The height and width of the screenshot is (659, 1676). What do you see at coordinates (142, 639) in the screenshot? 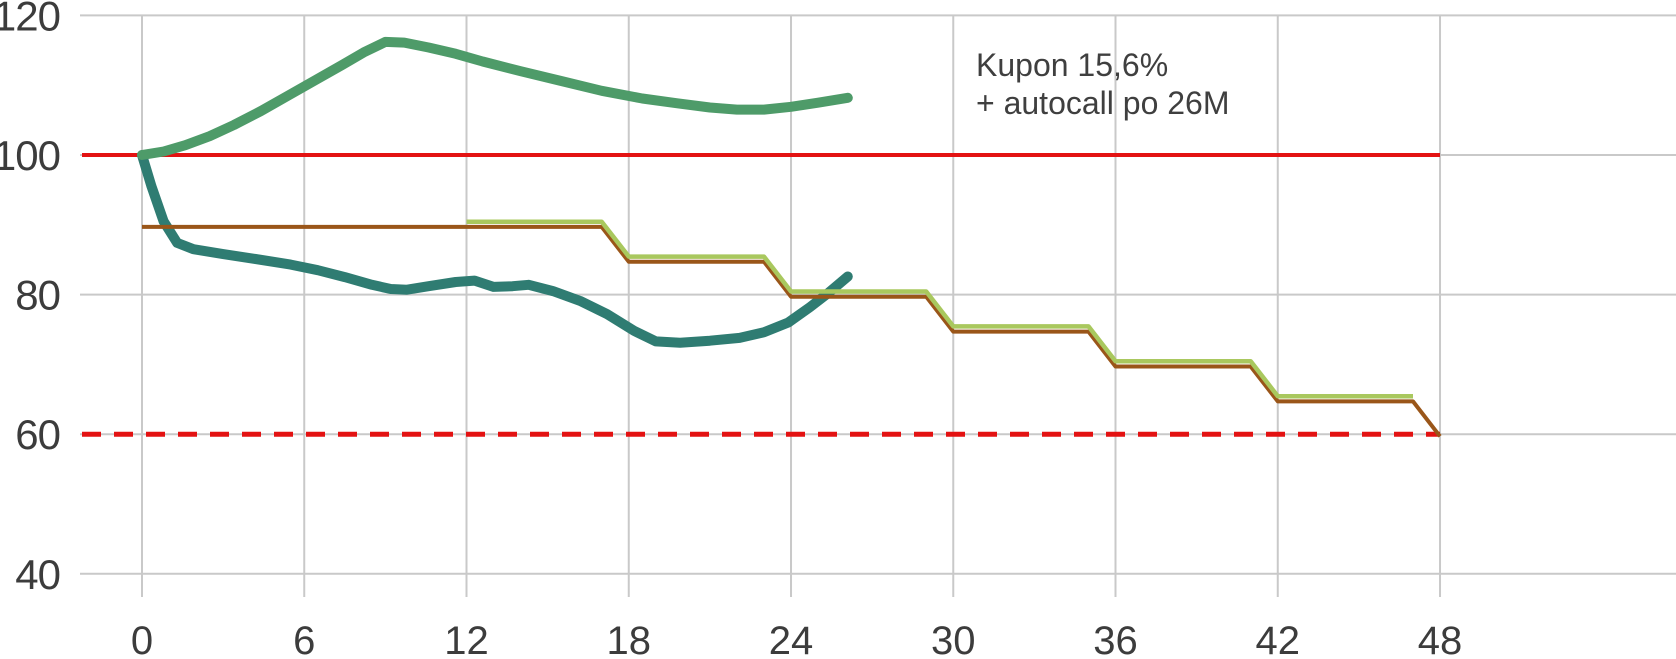
I see `x-tick-label-0: 0` at bounding box center [142, 639].